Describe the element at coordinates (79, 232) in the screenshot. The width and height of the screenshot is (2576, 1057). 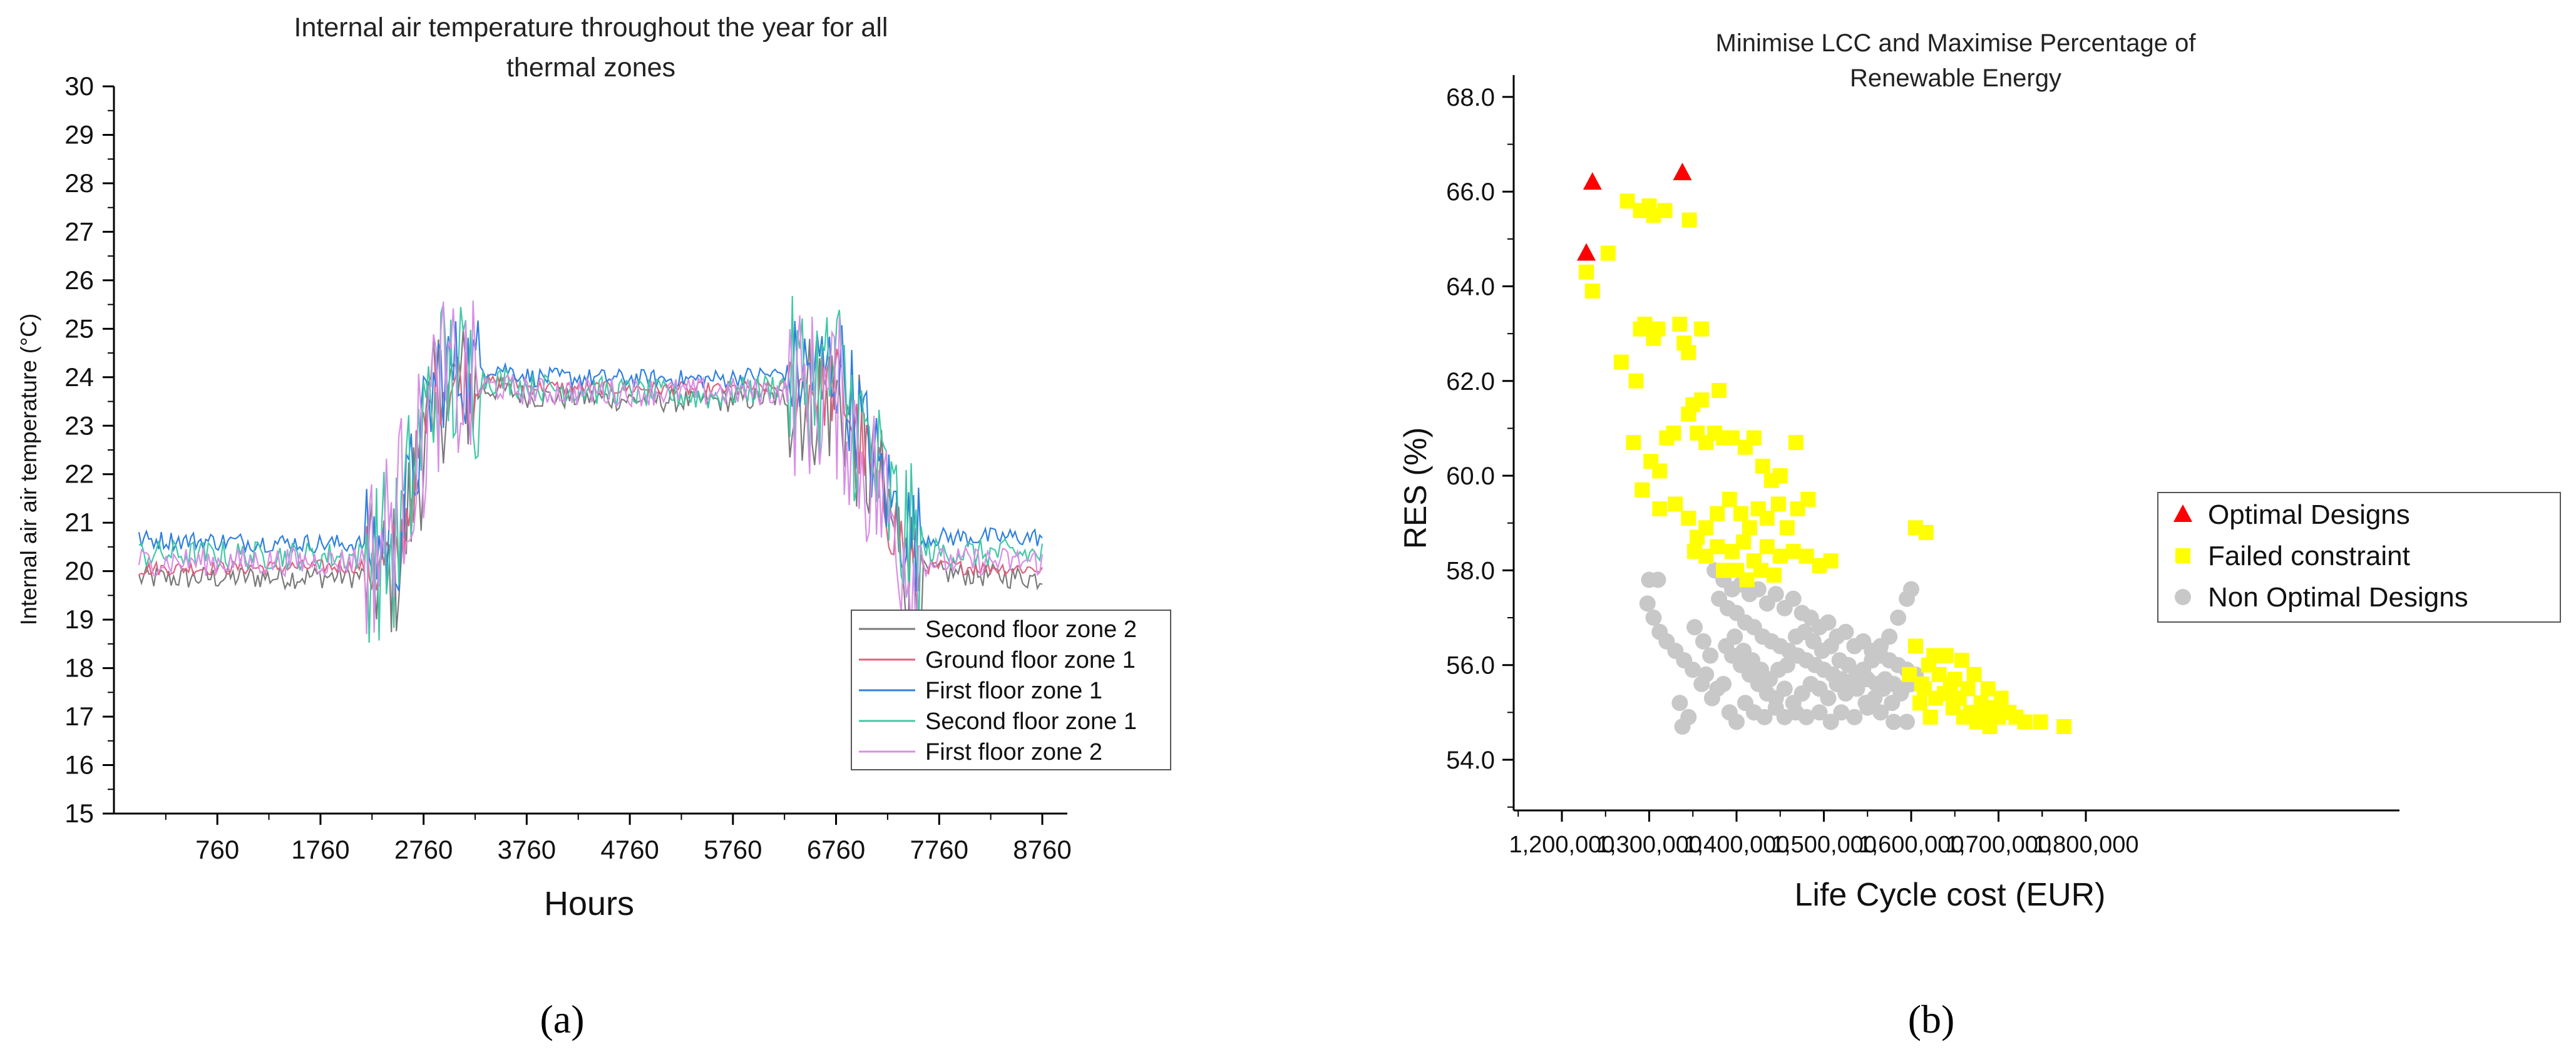
I see `chart-a-y-tick-label: 27` at that location.